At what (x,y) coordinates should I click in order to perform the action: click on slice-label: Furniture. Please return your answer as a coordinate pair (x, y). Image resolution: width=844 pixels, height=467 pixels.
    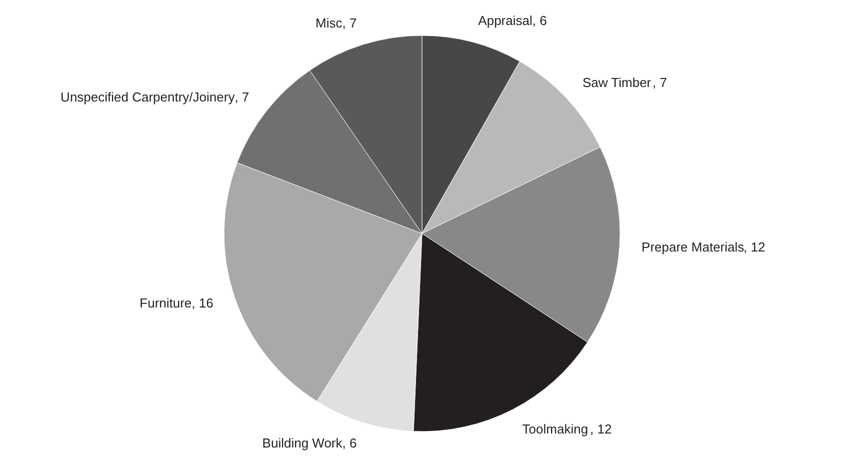
    Looking at the image, I should click on (166, 302).